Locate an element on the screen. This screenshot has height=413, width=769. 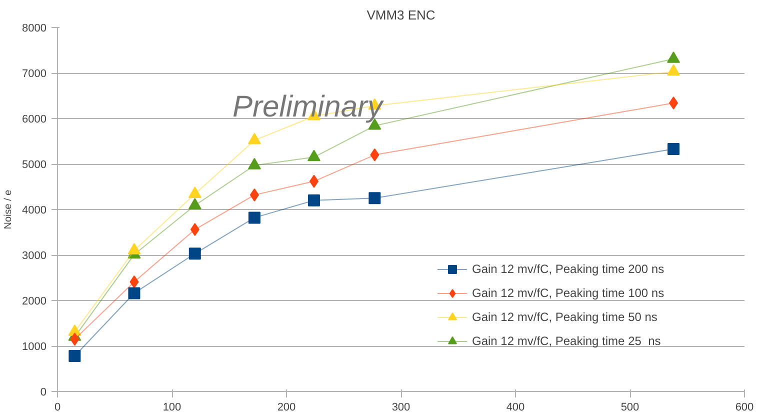
y-tick-label: 1000 is located at coordinates (34, 347).